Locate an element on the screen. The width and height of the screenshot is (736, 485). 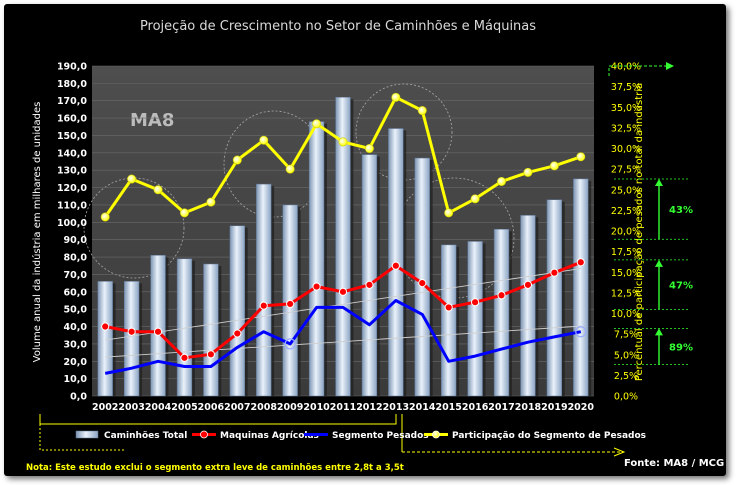
x-tick-label: 2012 is located at coordinates (369, 407).